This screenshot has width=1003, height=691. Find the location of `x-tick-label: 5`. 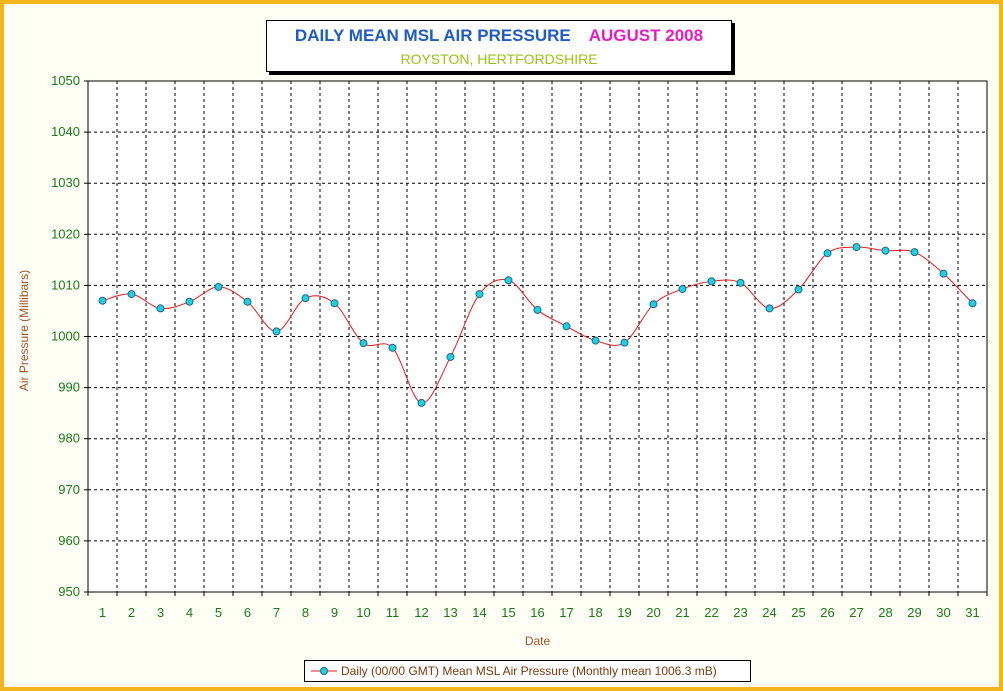

x-tick-label: 5 is located at coordinates (218, 612).